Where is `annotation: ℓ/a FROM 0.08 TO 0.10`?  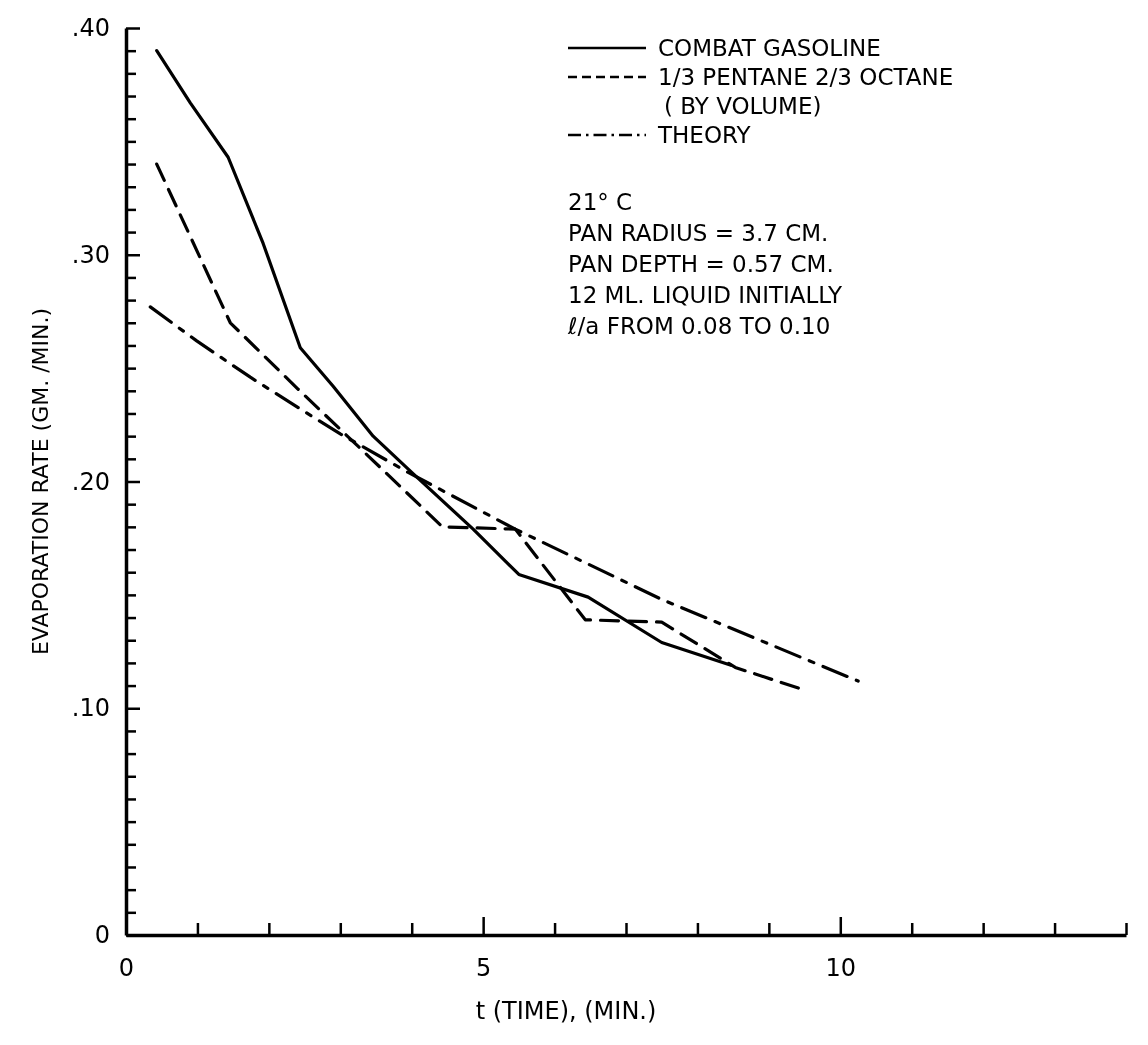
annotation: ℓ/a FROM 0.08 TO 0.10 is located at coordinates (699, 326).